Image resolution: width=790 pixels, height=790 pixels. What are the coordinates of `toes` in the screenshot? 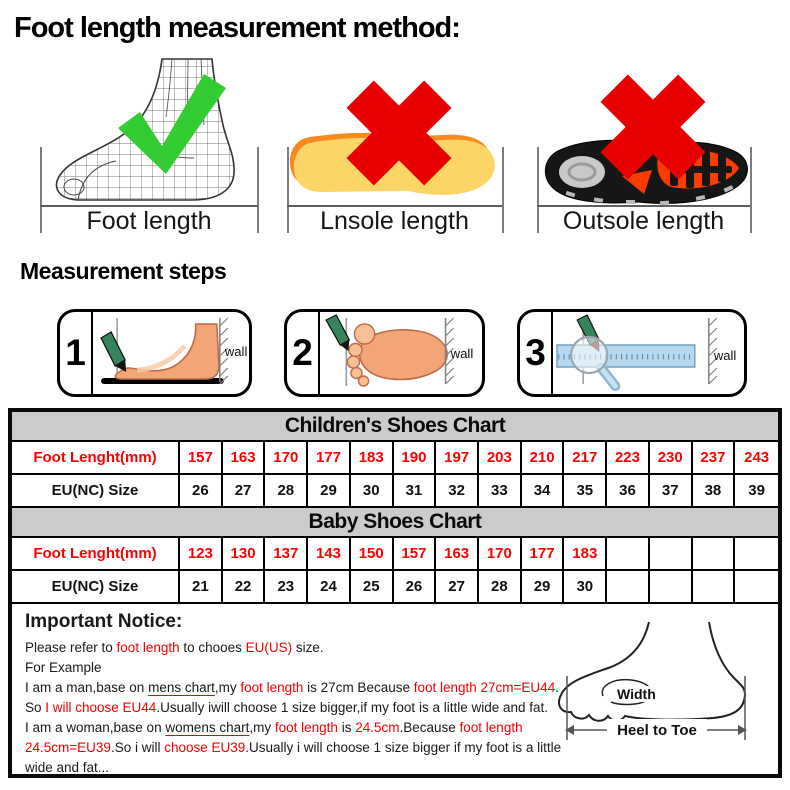 It's located at (361, 355).